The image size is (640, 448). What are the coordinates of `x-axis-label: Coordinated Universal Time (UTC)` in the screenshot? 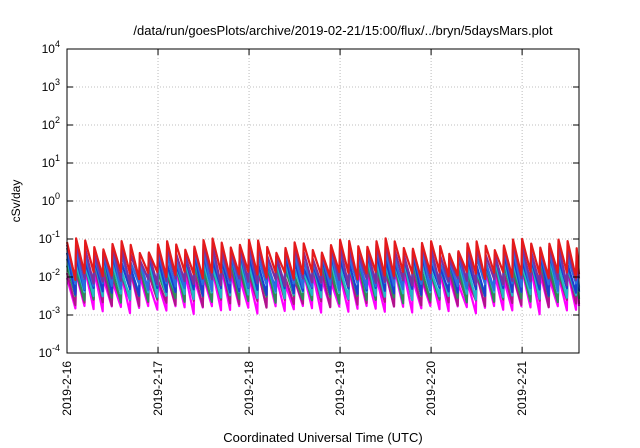 It's located at (322, 437).